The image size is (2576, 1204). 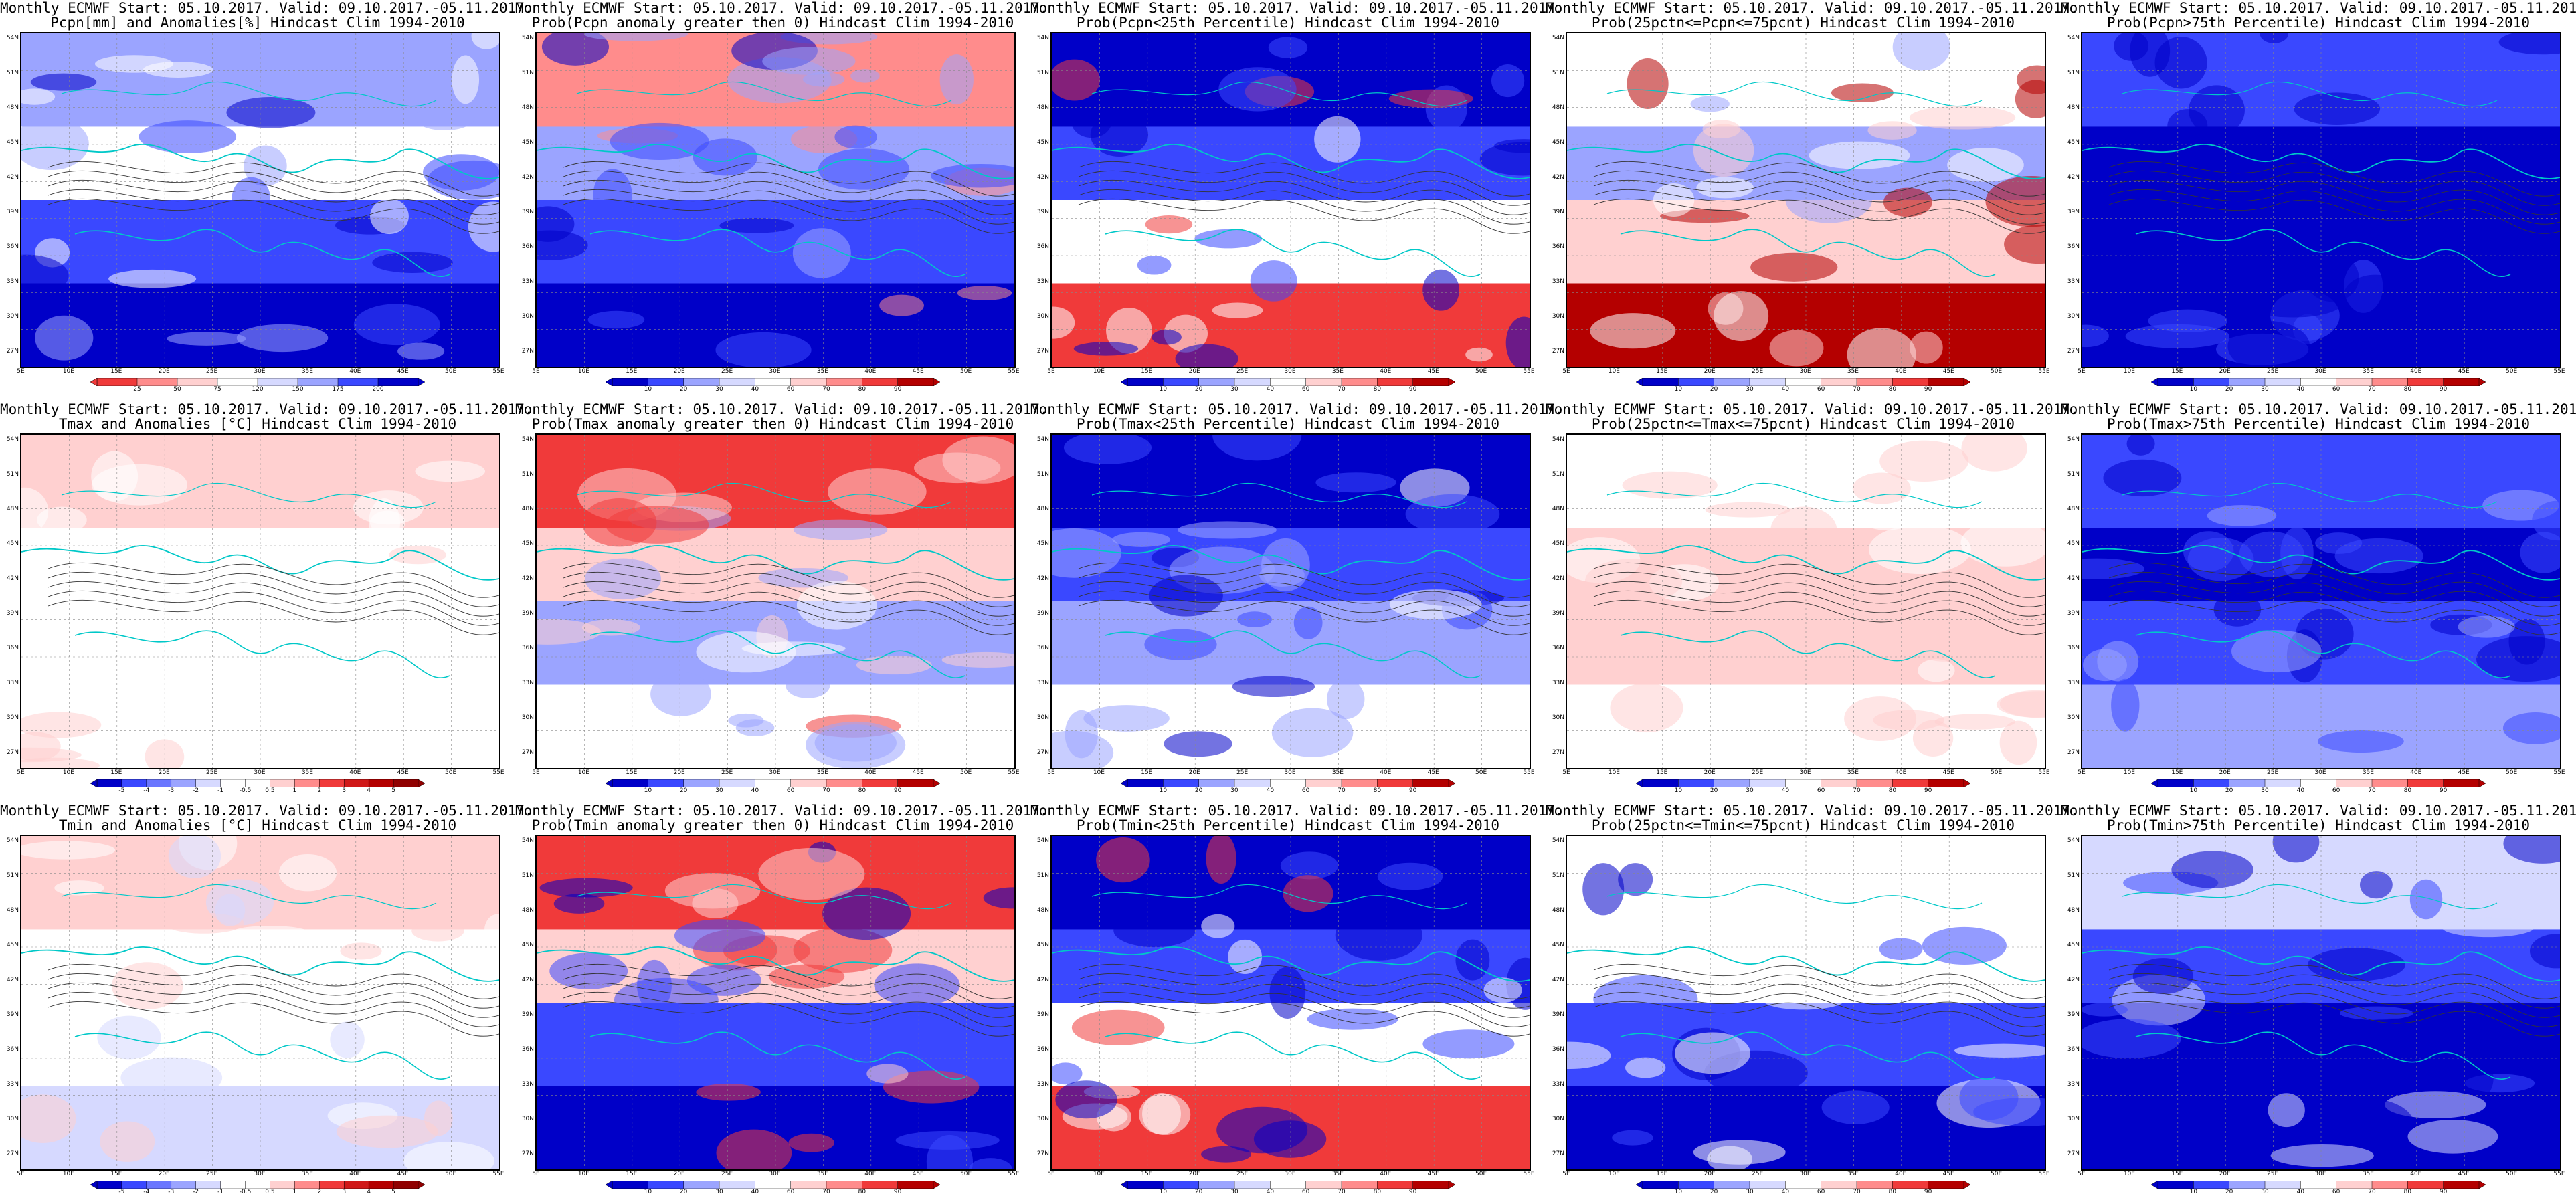 I want to click on colorbar-swatches, so click(x=257, y=1185).